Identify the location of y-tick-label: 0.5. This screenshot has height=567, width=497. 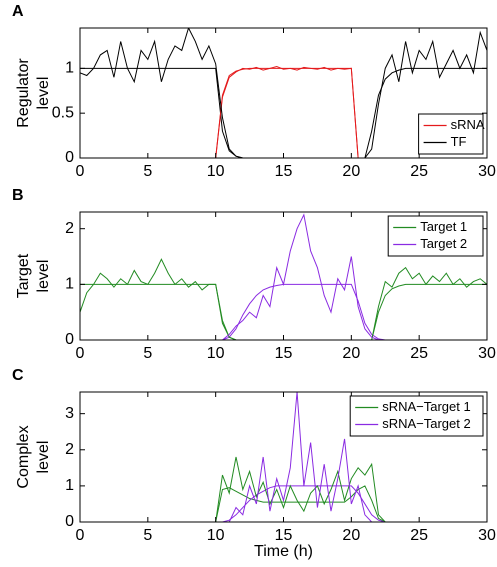
(63, 112).